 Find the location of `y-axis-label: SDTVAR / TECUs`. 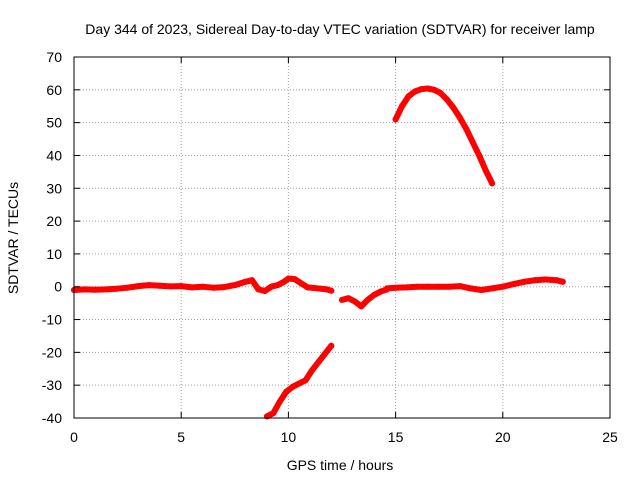

y-axis-label: SDTVAR / TECUs is located at coordinates (13, 238).